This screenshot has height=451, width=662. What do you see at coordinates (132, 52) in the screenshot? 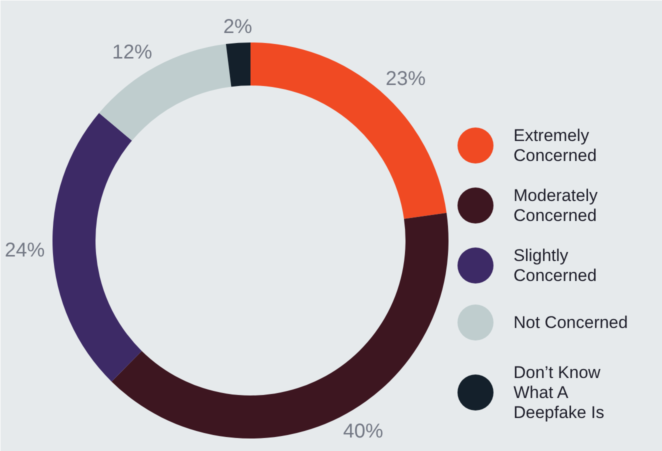
I see `data-label: 12%` at bounding box center [132, 52].